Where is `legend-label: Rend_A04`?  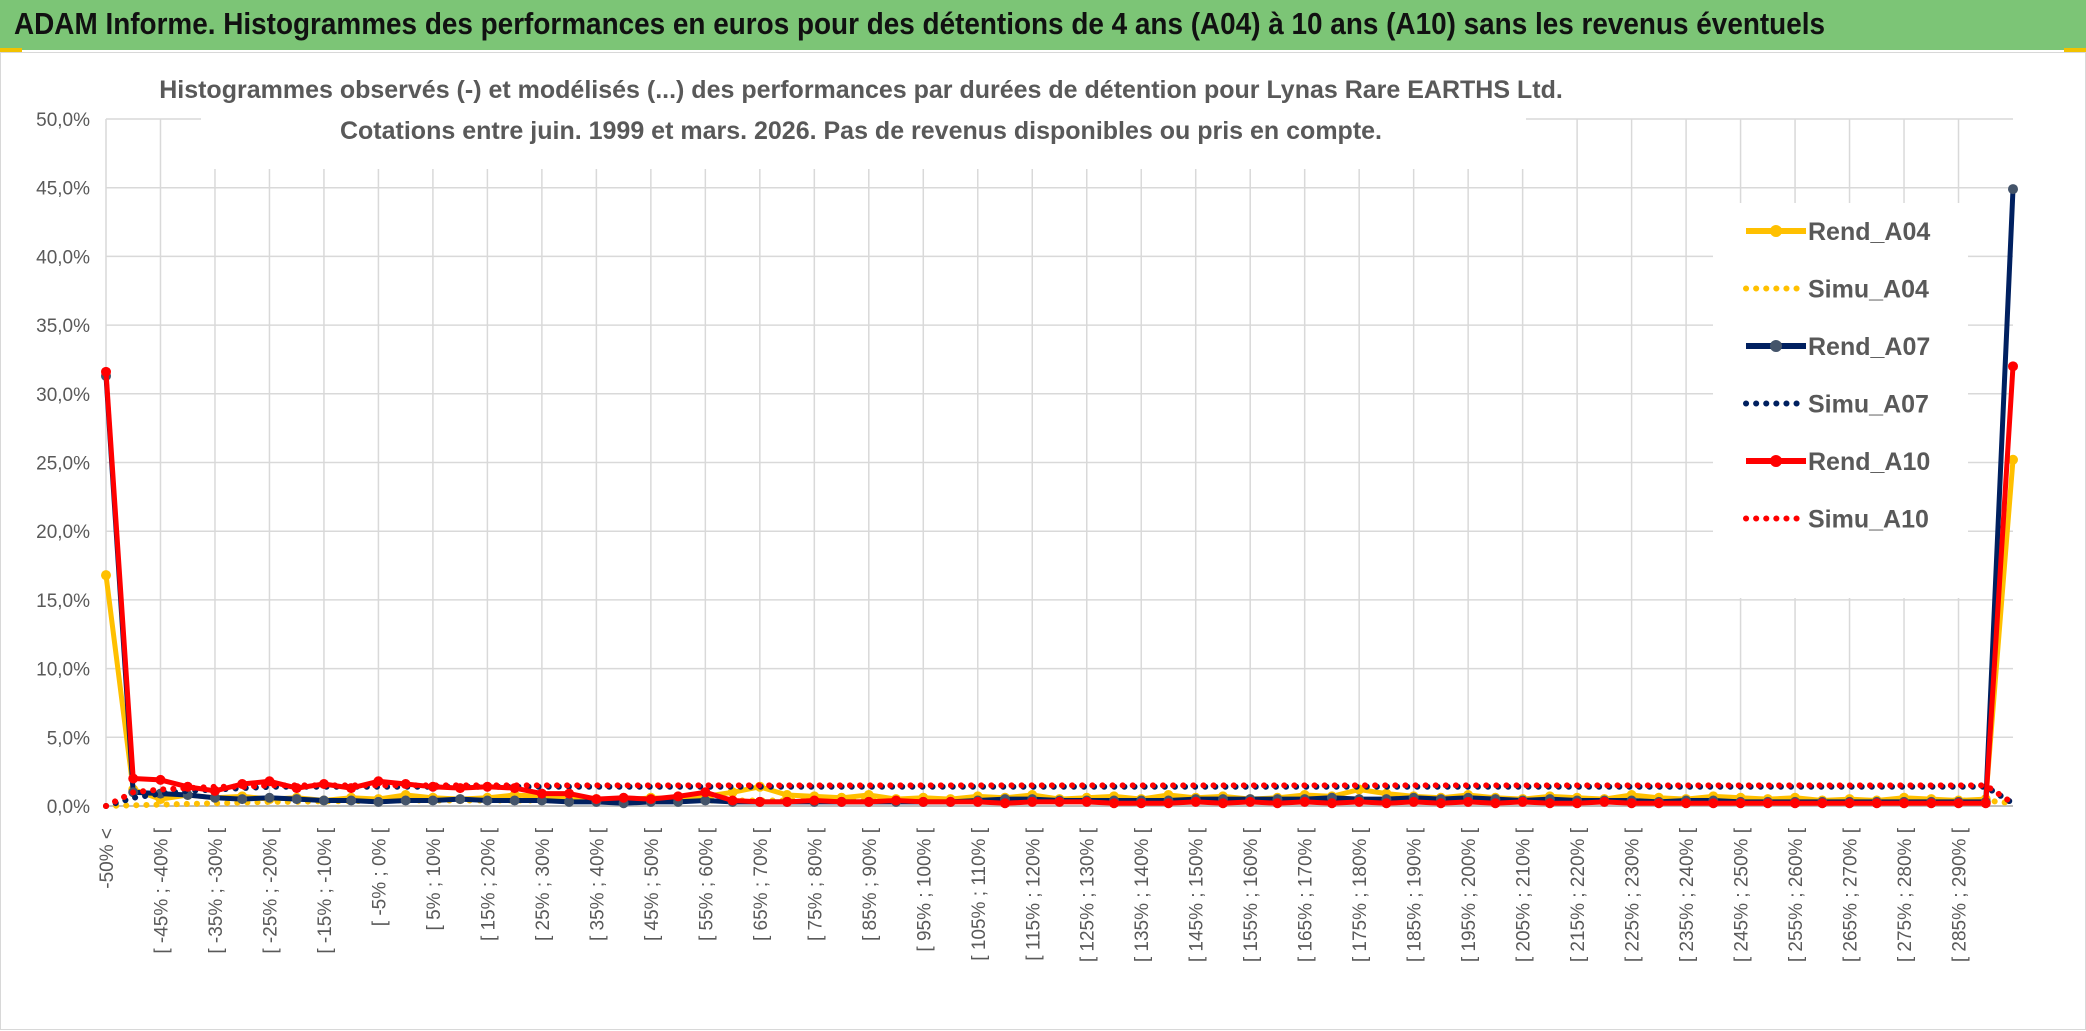 legend-label: Rend_A04 is located at coordinates (1869, 232).